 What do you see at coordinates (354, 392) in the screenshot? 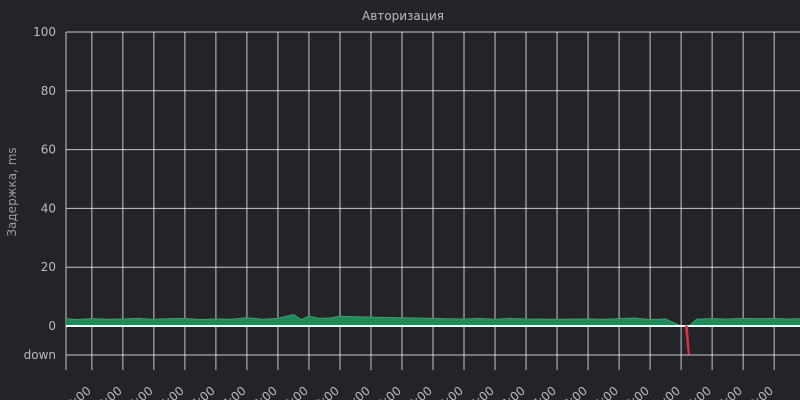
I see `x-tick-label: 11:00` at bounding box center [354, 392].